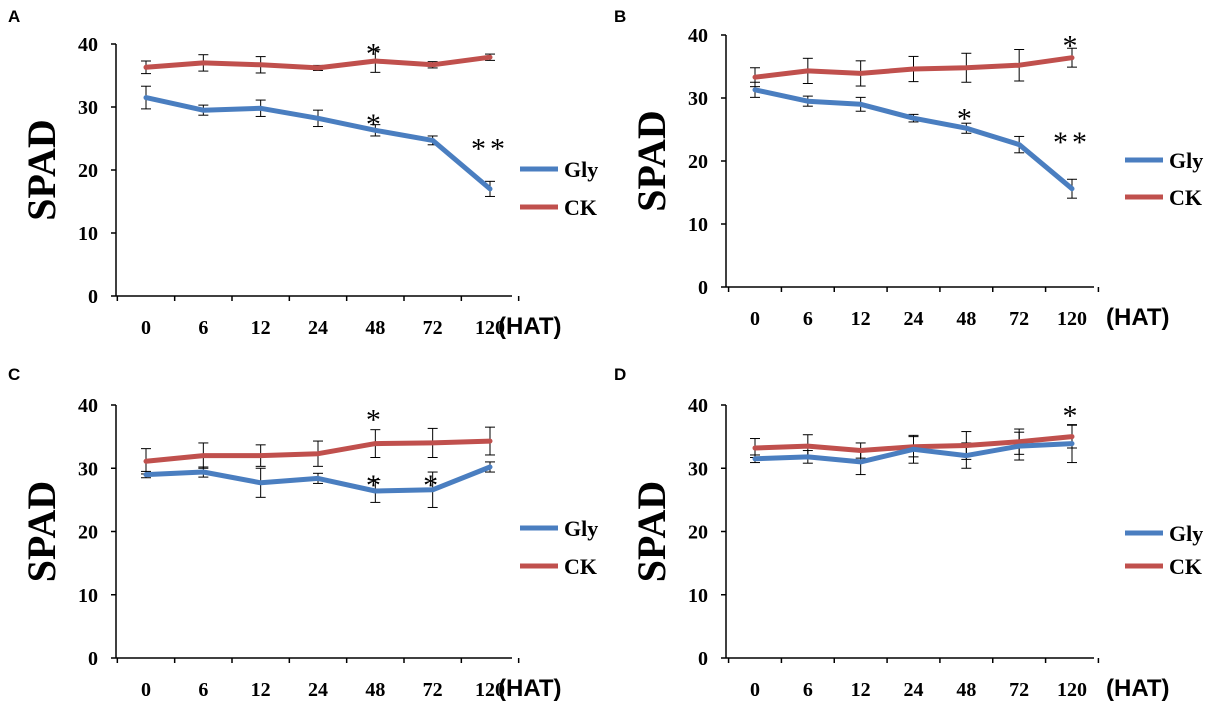 The image size is (1217, 705). What do you see at coordinates (14, 374) in the screenshot?
I see `panel-letter: C` at bounding box center [14, 374].